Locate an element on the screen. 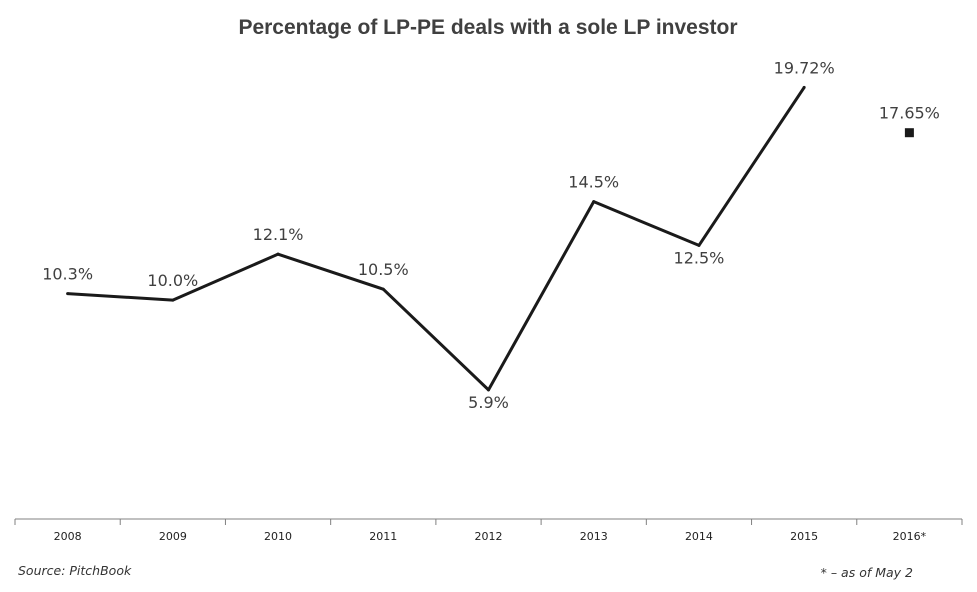 This screenshot has height=592, width=977. x-tick-label: 2011 is located at coordinates (383, 536).